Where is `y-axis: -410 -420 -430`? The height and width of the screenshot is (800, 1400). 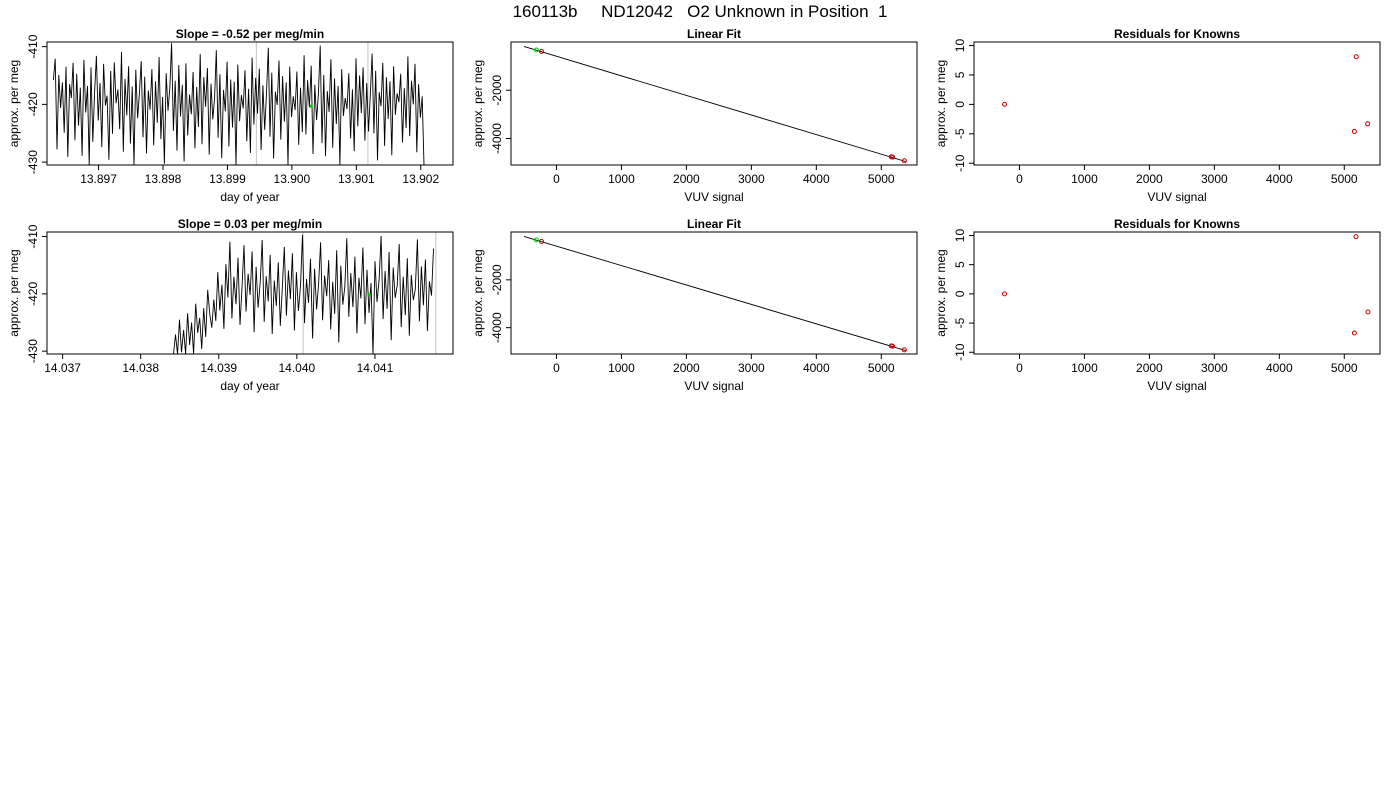 y-axis: -410 -420 -430 is located at coordinates (36, 104).